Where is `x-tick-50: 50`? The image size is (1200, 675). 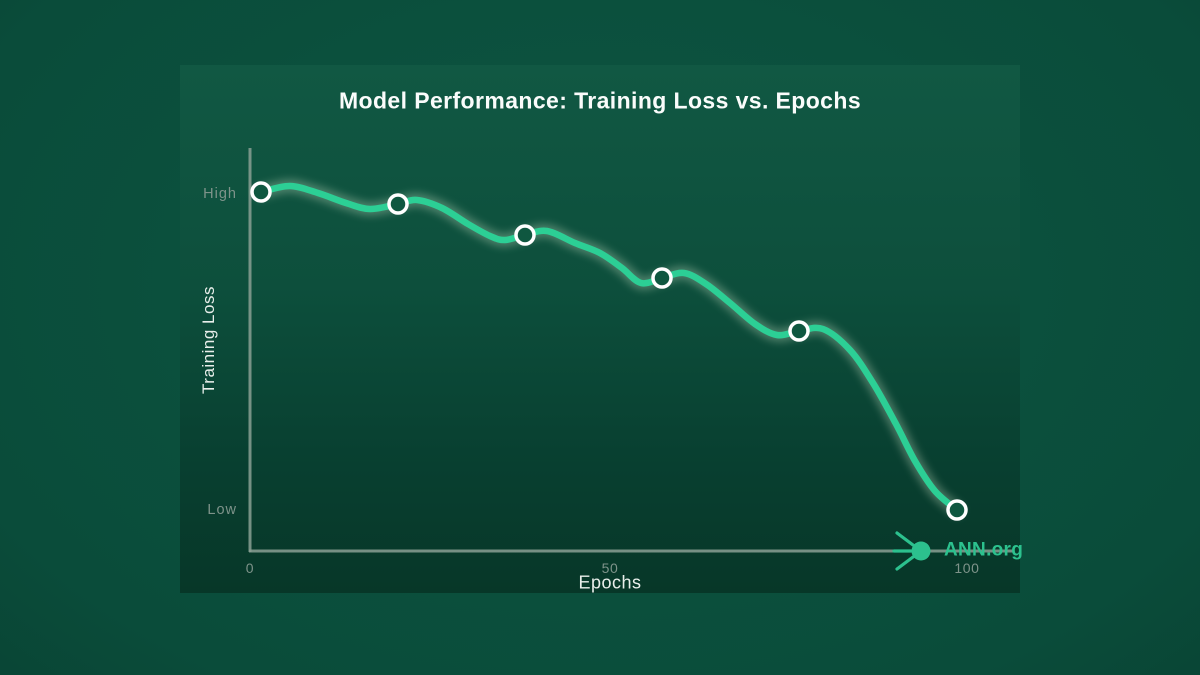 x-tick-50: 50 is located at coordinates (610, 568).